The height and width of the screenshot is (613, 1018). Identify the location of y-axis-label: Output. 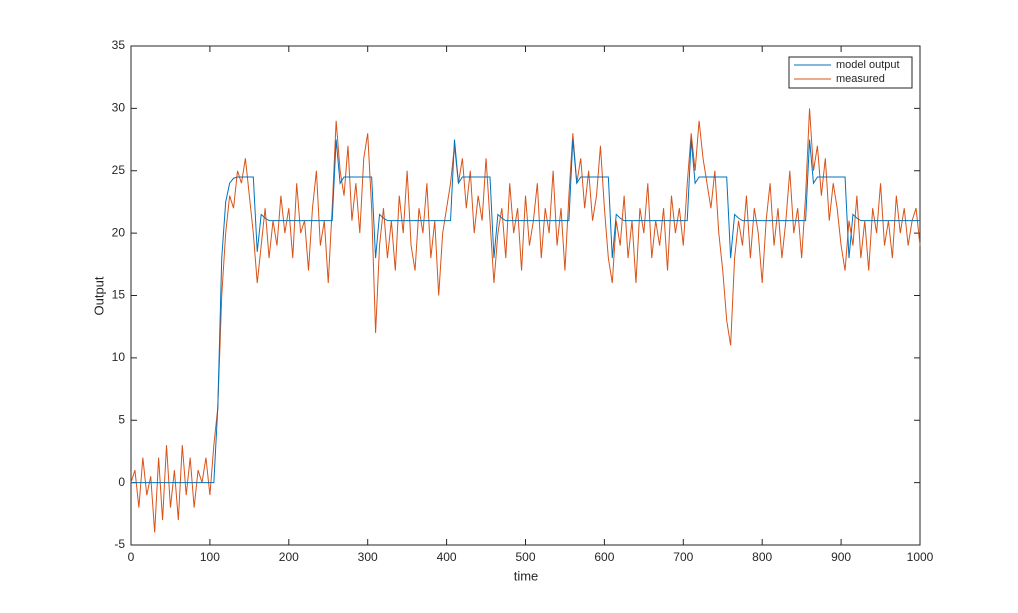
(98, 295).